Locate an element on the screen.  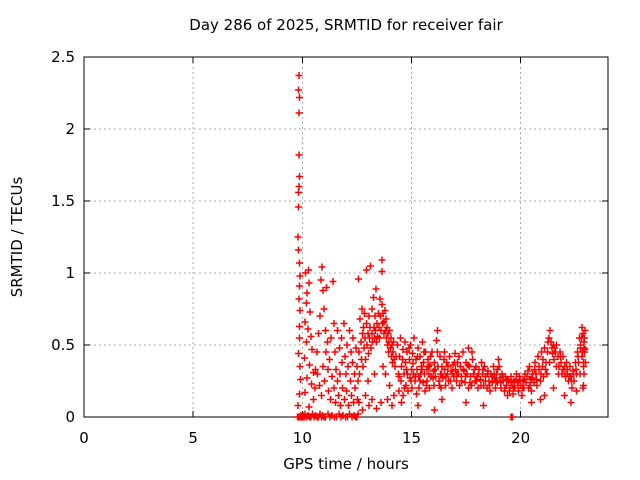
y-tick-label: 2 is located at coordinates (70, 129).